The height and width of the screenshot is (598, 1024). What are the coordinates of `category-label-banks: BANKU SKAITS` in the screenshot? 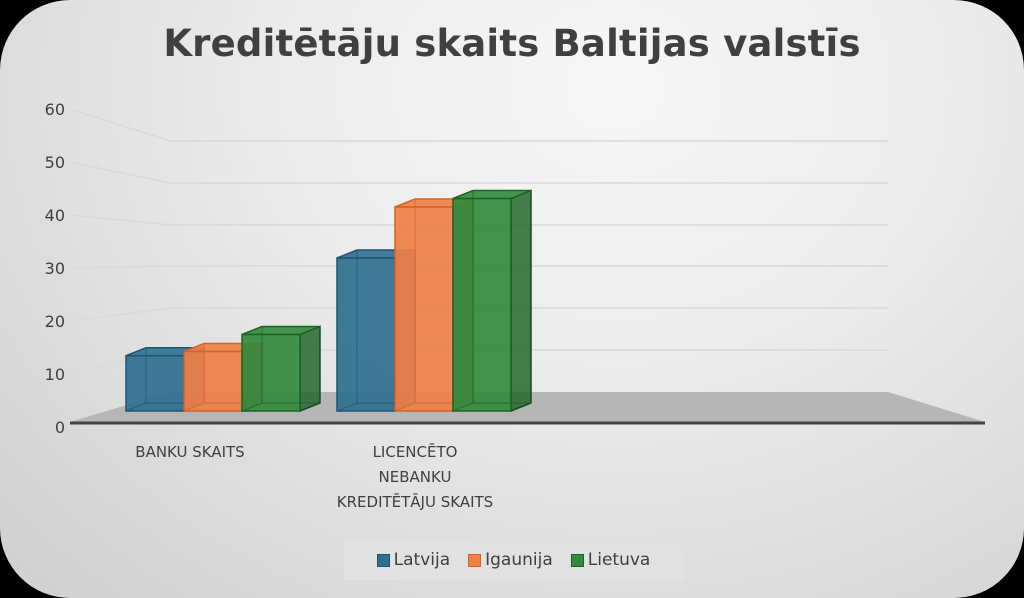 It's located at (190, 452).